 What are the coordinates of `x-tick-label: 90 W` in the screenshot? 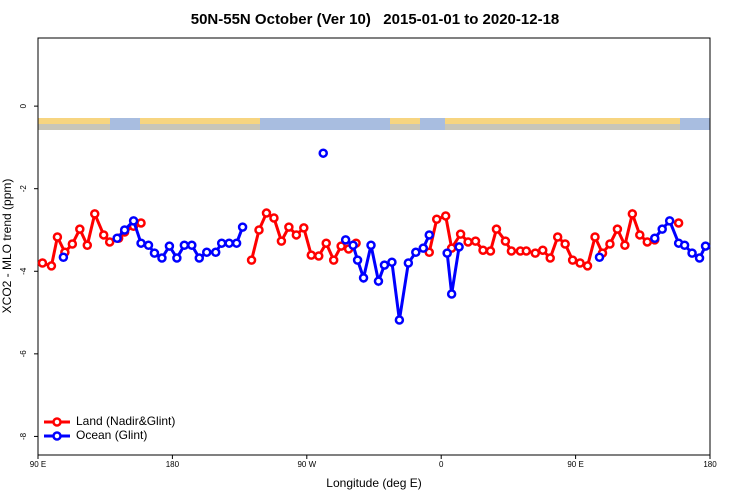 It's located at (306, 464).